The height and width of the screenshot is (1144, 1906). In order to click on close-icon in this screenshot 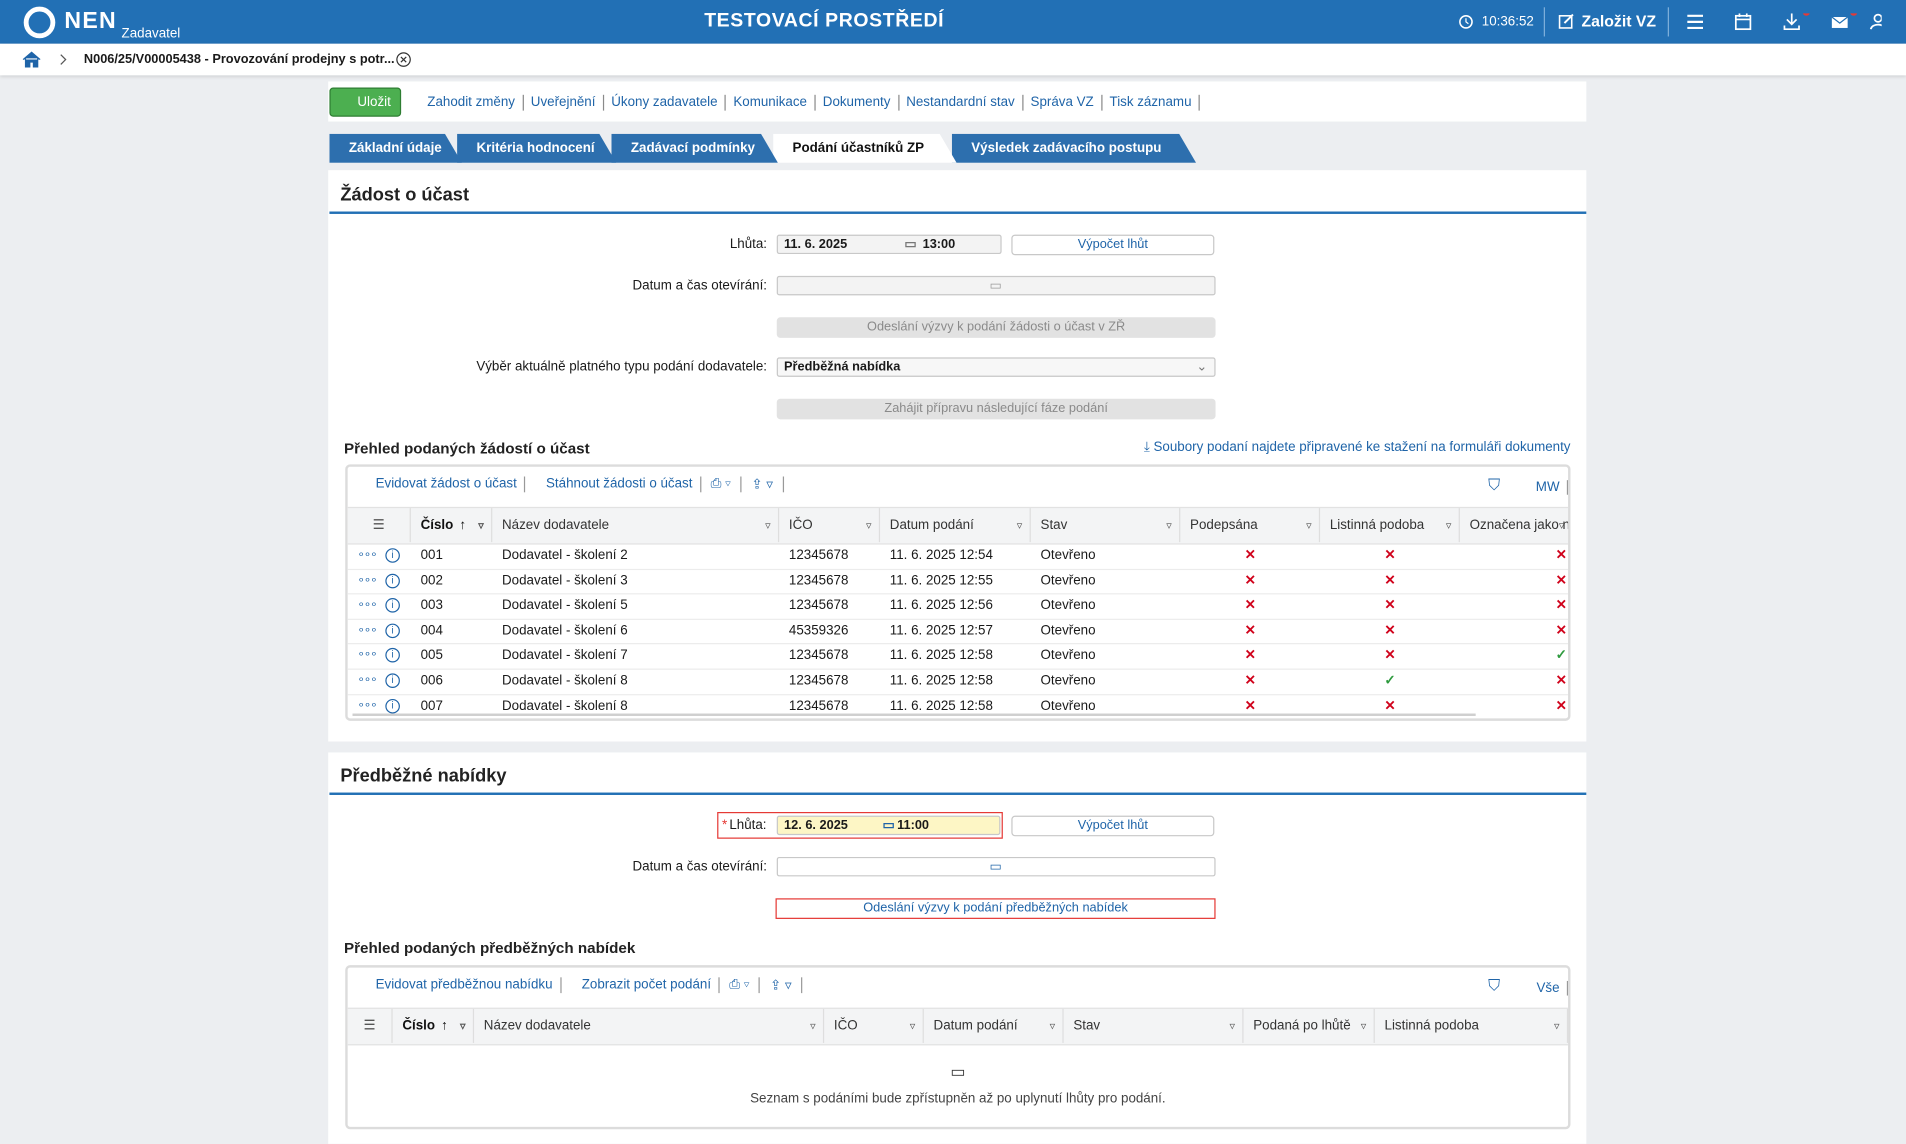, I will do `click(403, 59)`.